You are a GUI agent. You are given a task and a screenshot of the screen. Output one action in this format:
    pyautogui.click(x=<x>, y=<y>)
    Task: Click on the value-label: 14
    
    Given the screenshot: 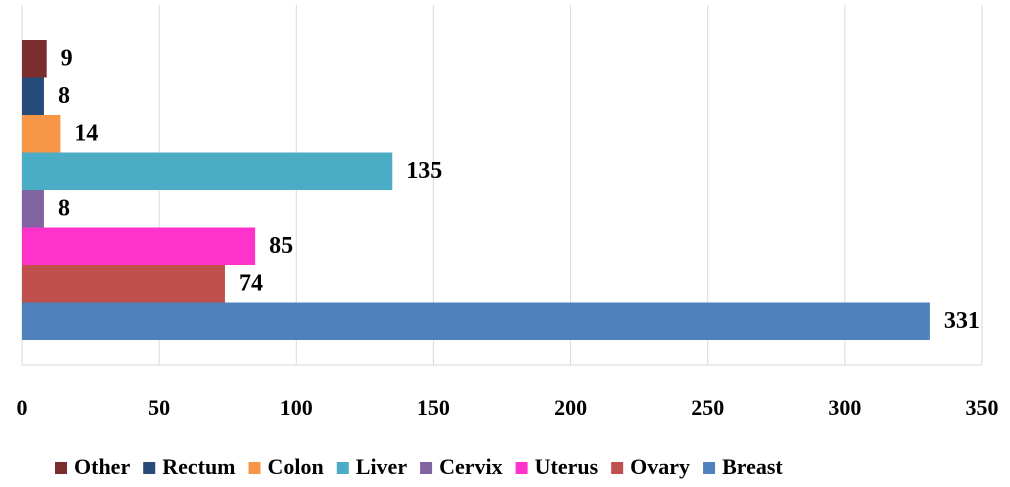 What is the action you would take?
    pyautogui.click(x=86, y=133)
    